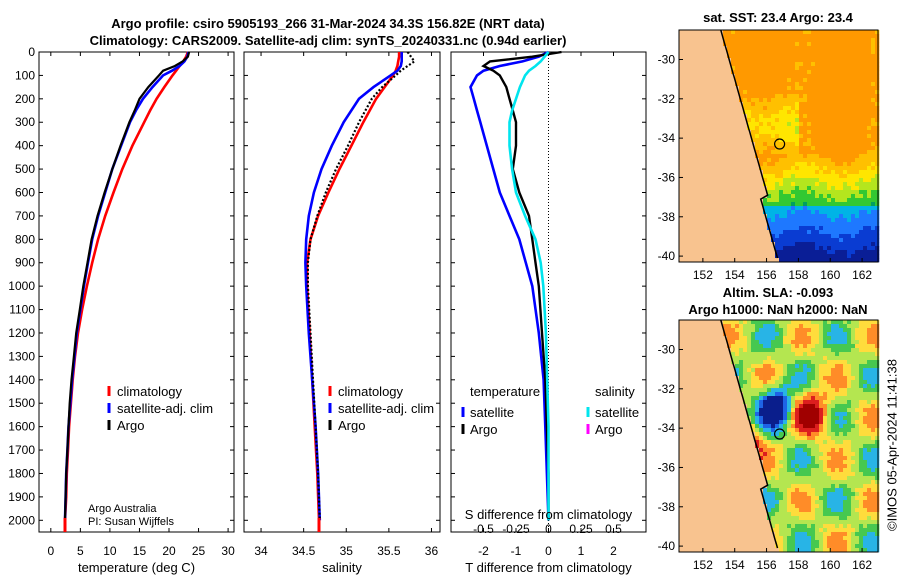  I want to click on xtick-label: 34, so click(261, 551).